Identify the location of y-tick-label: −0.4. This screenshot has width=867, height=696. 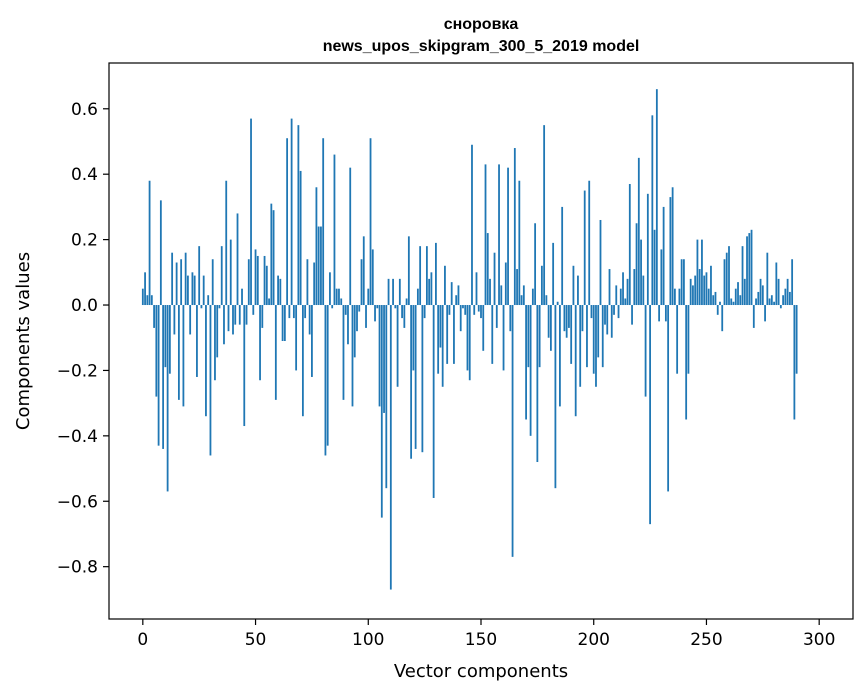
(77, 437).